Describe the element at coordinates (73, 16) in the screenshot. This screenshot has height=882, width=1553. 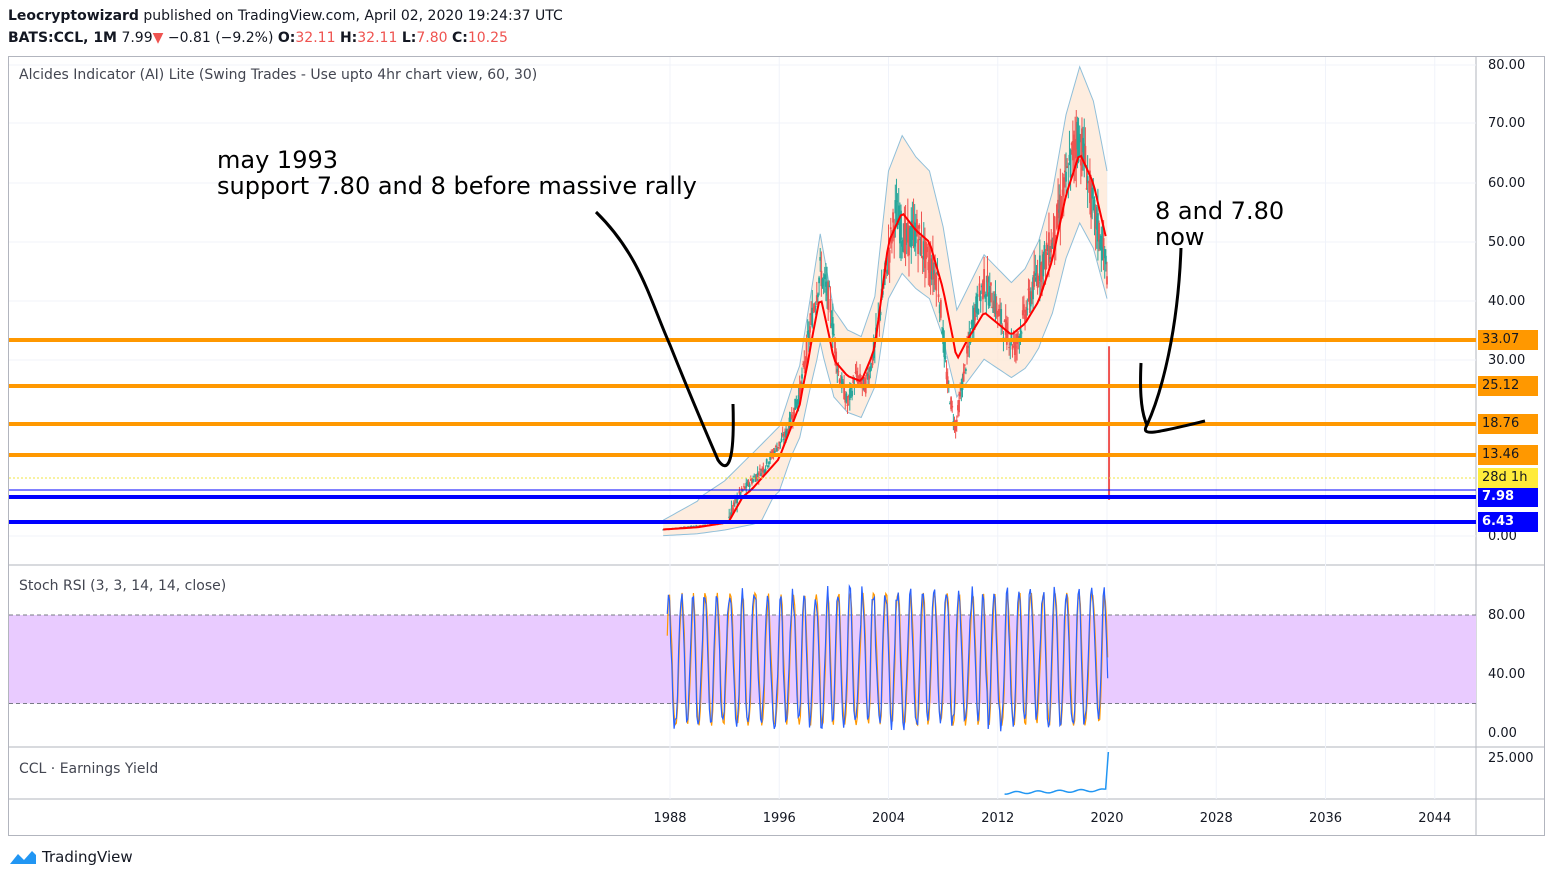
I see `author-name: Leocryptowizard` at that location.